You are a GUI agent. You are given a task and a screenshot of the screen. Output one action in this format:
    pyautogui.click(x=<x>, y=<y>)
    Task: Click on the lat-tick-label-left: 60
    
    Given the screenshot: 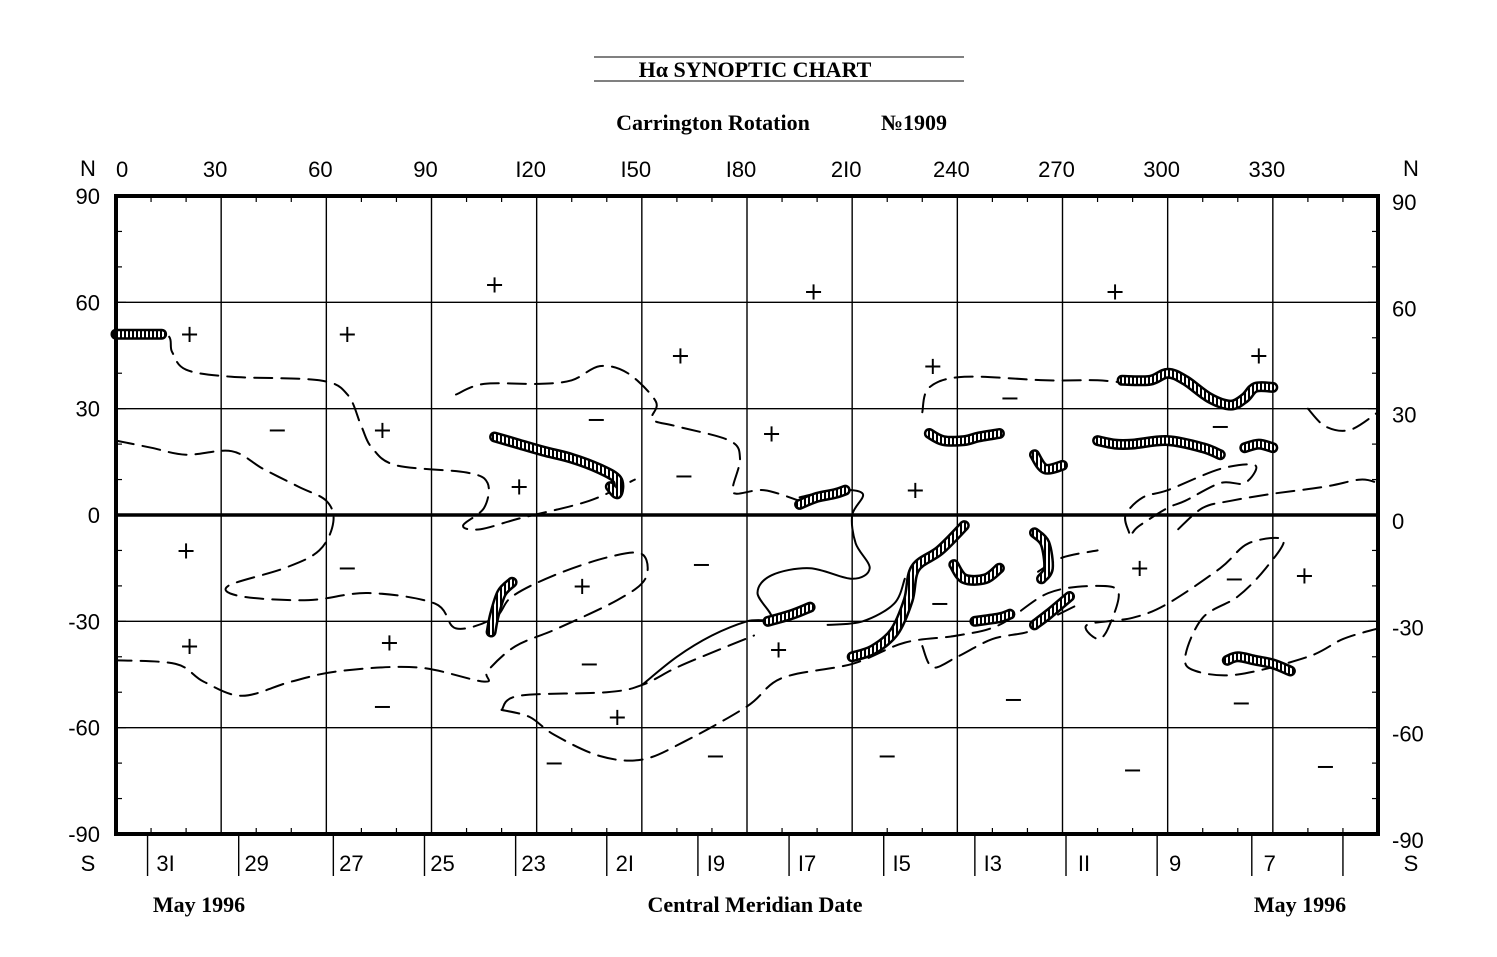 What is the action you would take?
    pyautogui.click(x=88, y=302)
    